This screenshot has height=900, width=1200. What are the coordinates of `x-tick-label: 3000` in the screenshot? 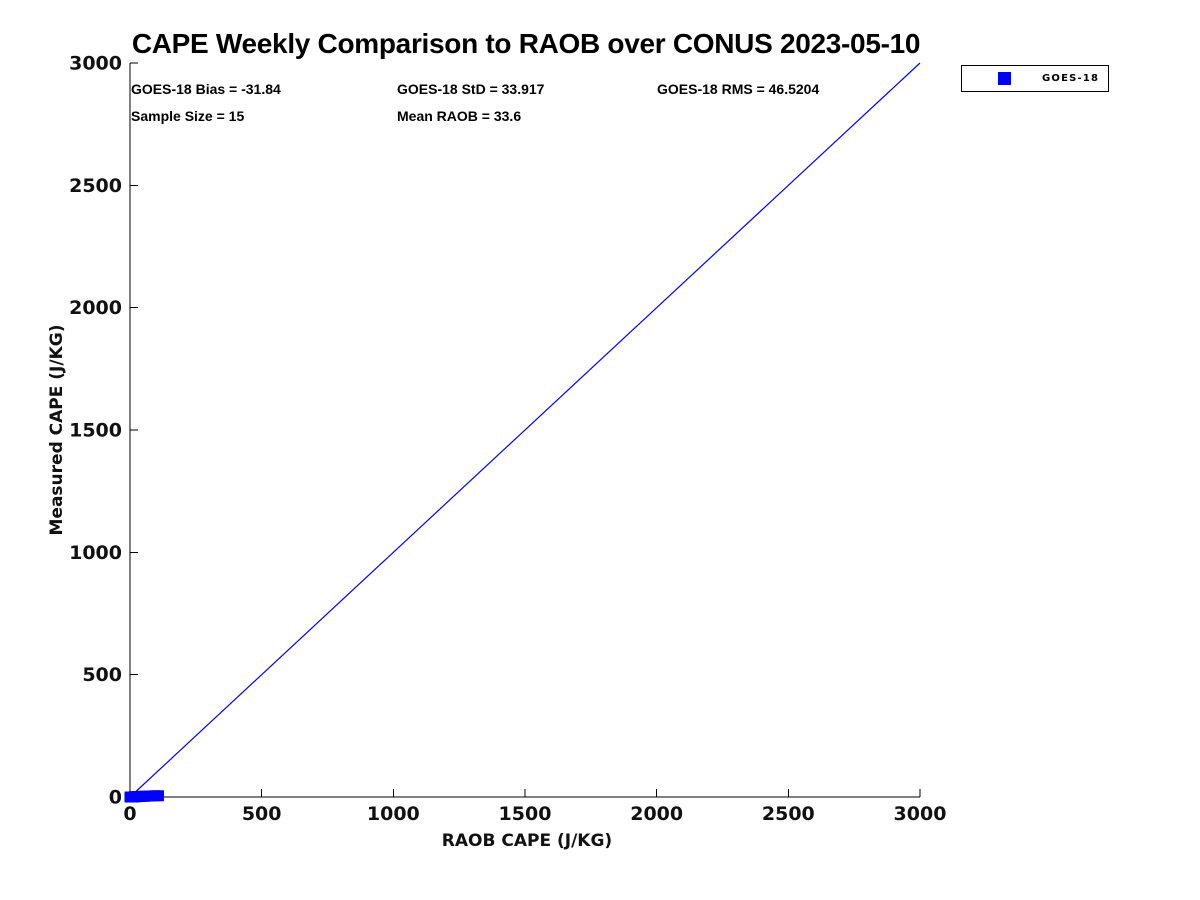 It's located at (920, 814).